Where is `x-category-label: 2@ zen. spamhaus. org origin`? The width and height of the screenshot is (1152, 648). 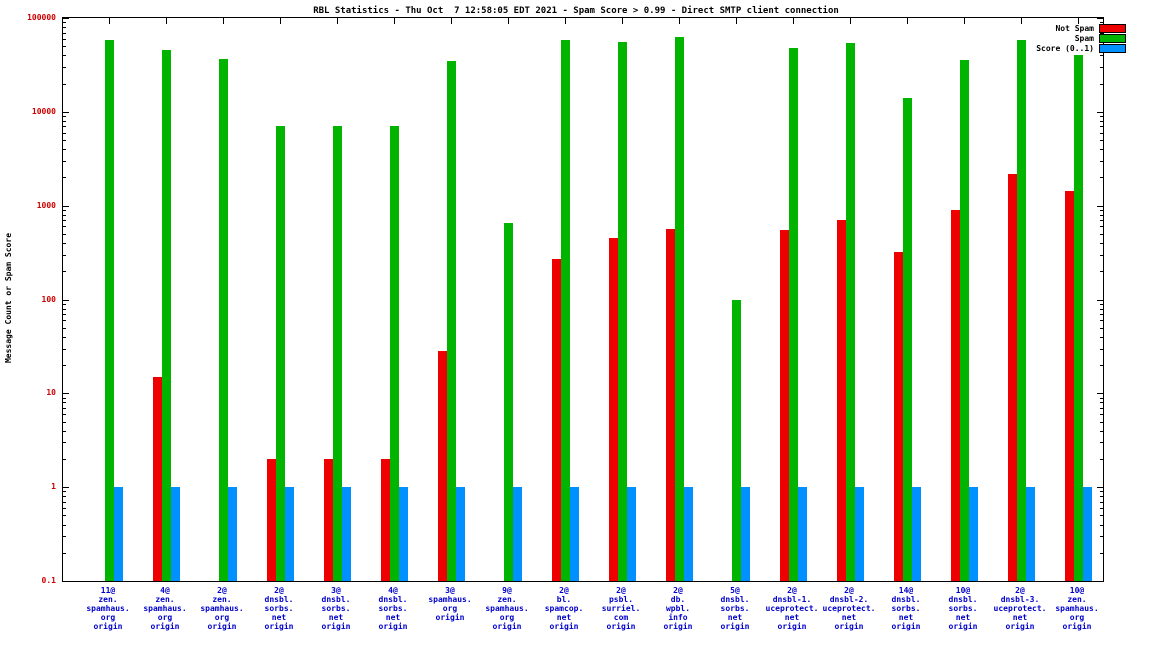 x-category-label: 2@ zen. spamhaus. org origin is located at coordinates (222, 608).